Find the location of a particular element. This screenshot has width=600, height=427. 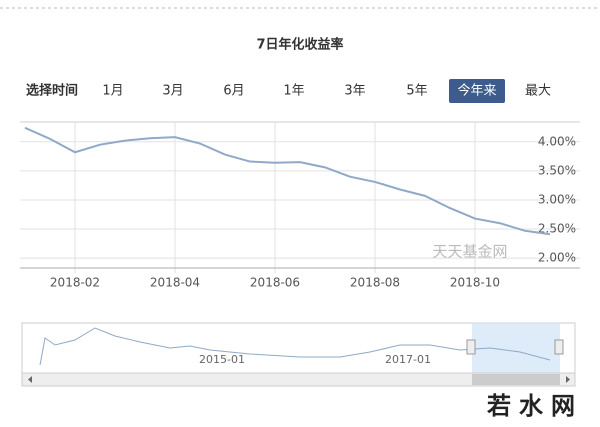

range-button: 6月 is located at coordinates (233, 91).